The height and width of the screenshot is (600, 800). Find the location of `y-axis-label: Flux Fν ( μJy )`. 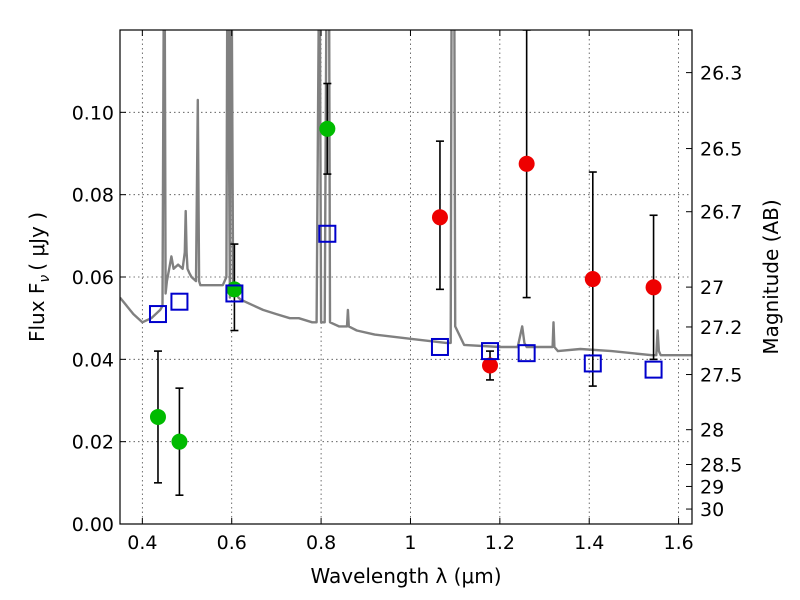

y-axis-label: Flux Fν ( μJy ) is located at coordinates (39, 277).